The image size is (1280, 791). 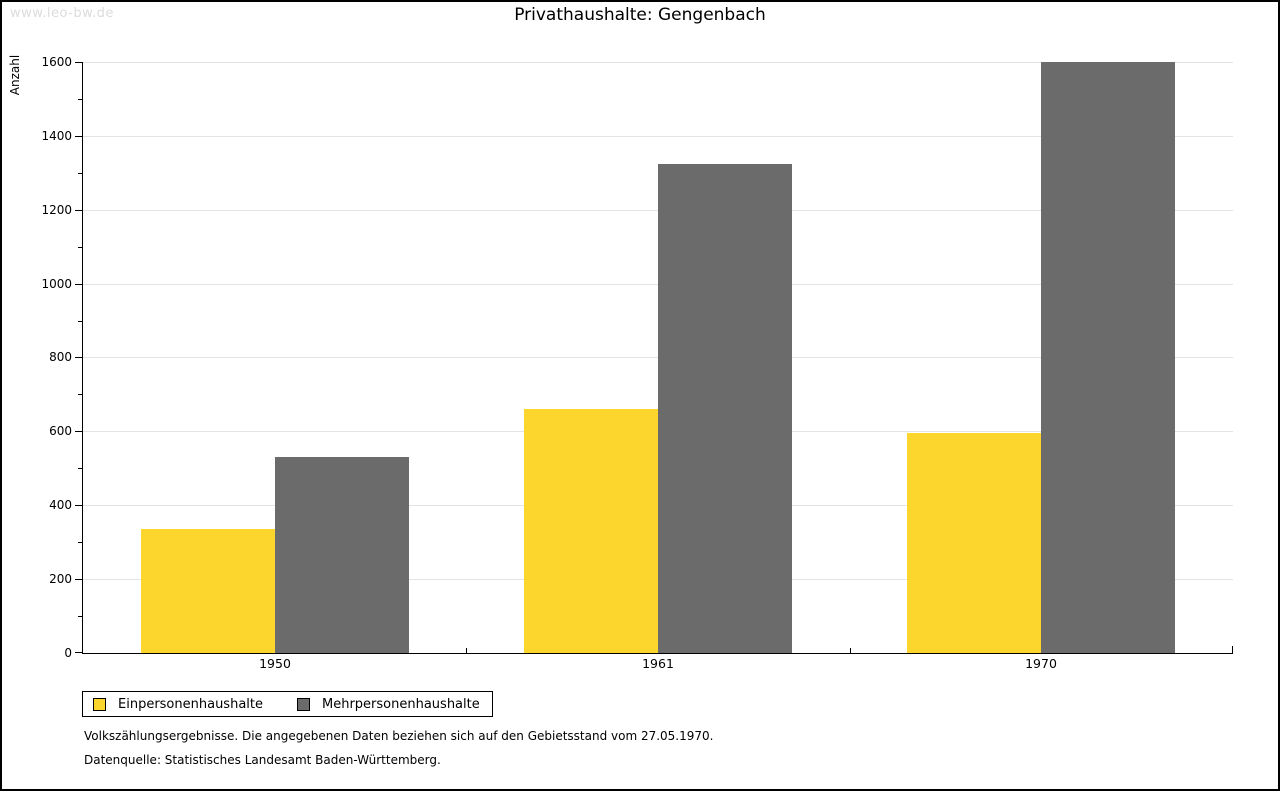 I want to click on legend-item-einpersonenhaushalte: Einpersonenhaushalte, so click(x=178, y=704).